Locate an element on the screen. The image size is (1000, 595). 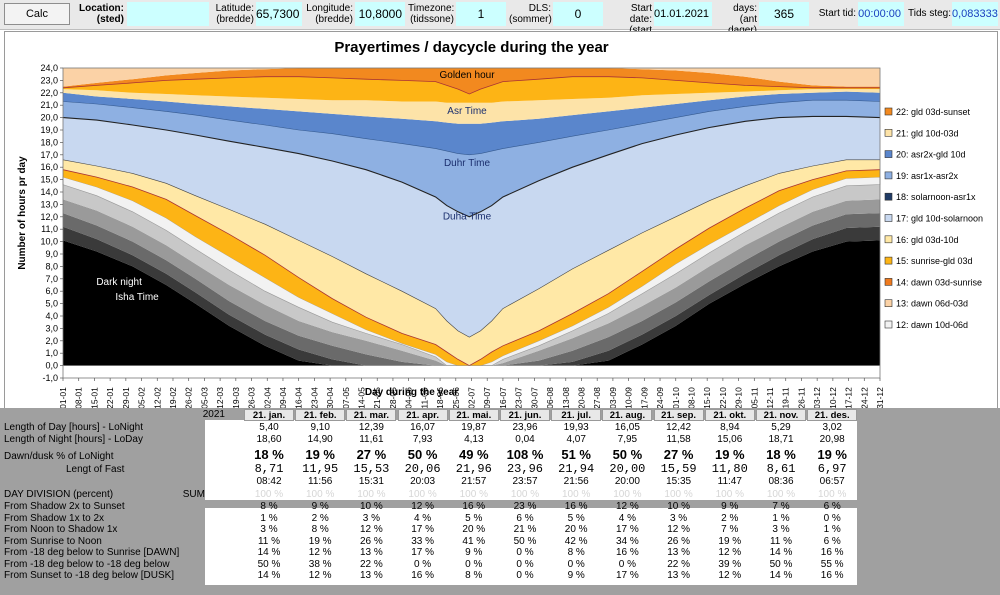
division-value: 26 % is located at coordinates (678, 541).